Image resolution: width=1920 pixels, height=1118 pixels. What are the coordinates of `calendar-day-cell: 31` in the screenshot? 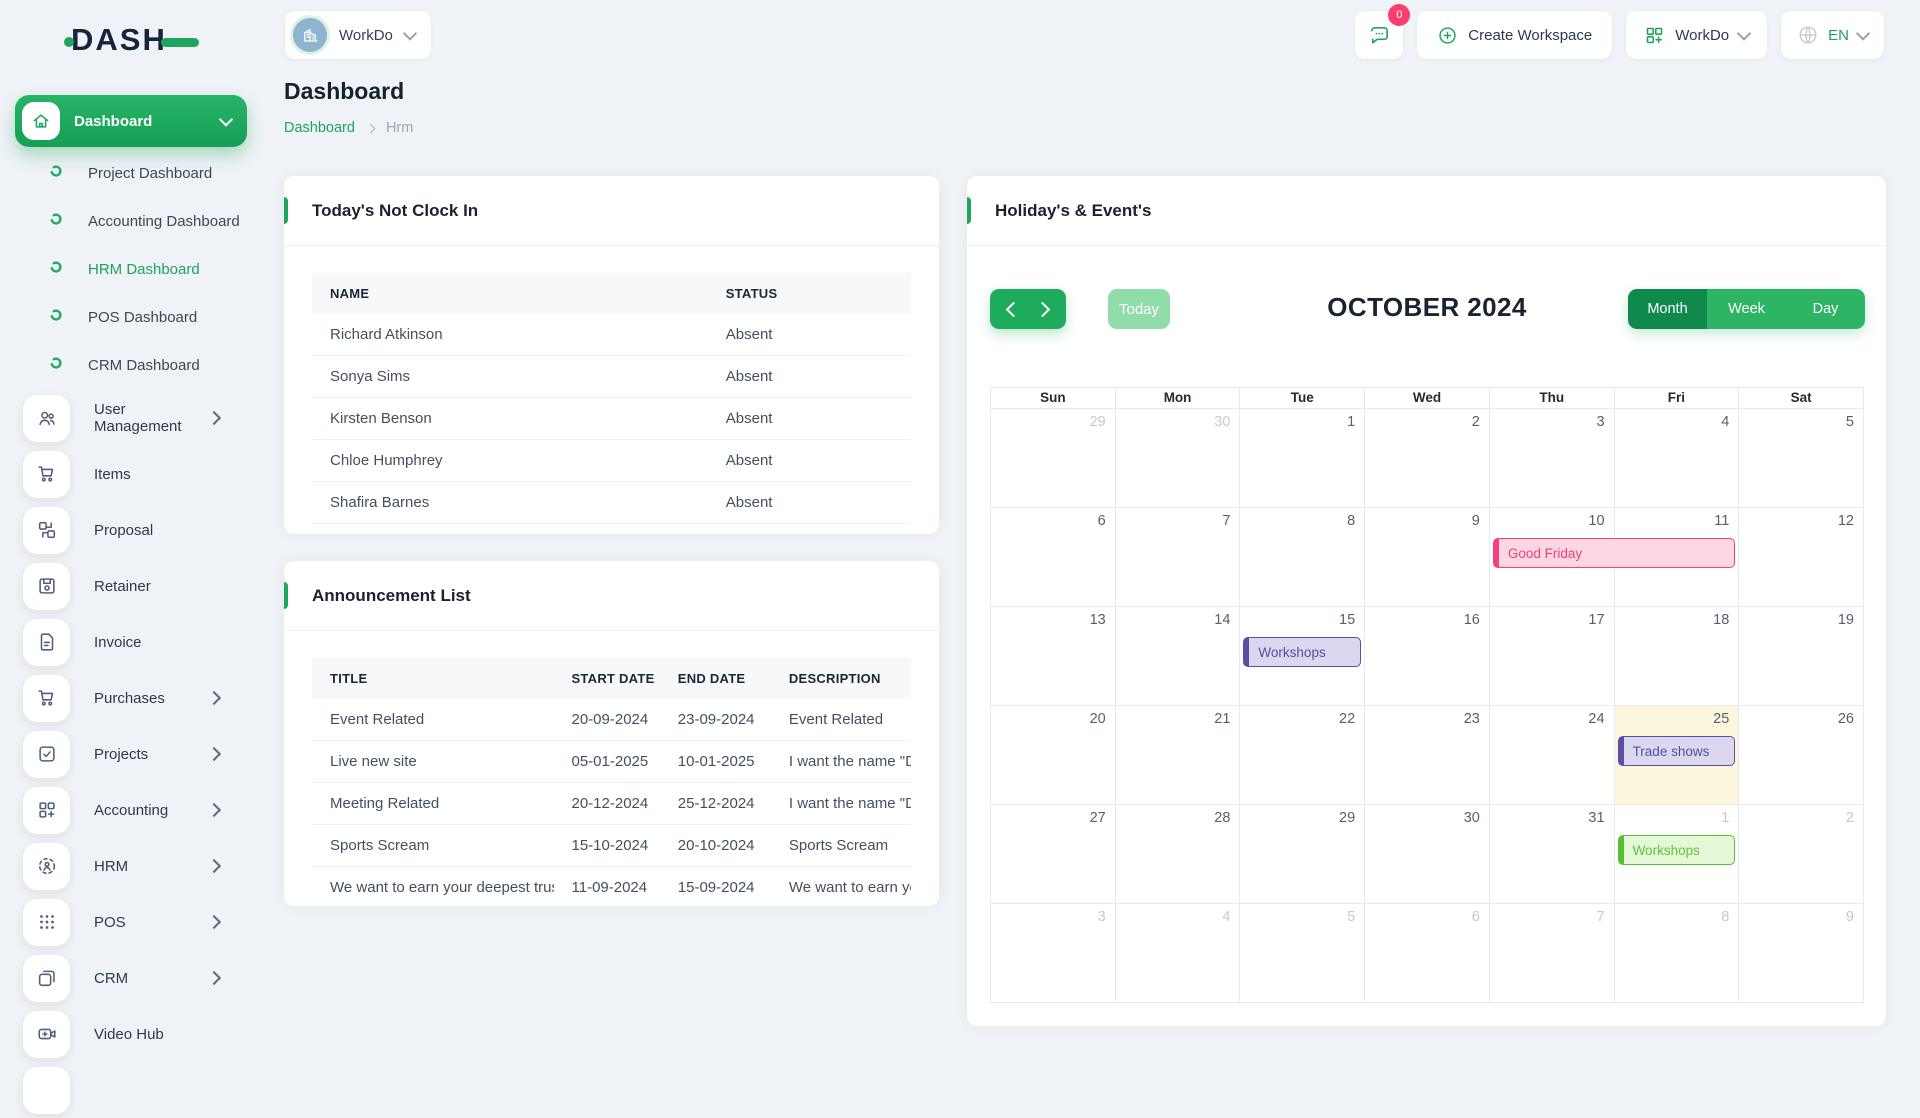 It's located at (1552, 854).